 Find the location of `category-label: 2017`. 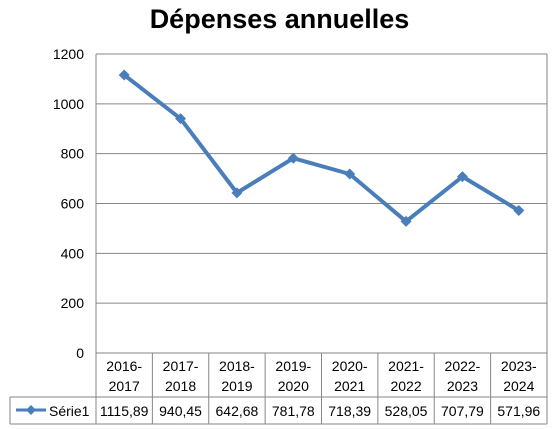

category-label: 2017 is located at coordinates (124, 386).